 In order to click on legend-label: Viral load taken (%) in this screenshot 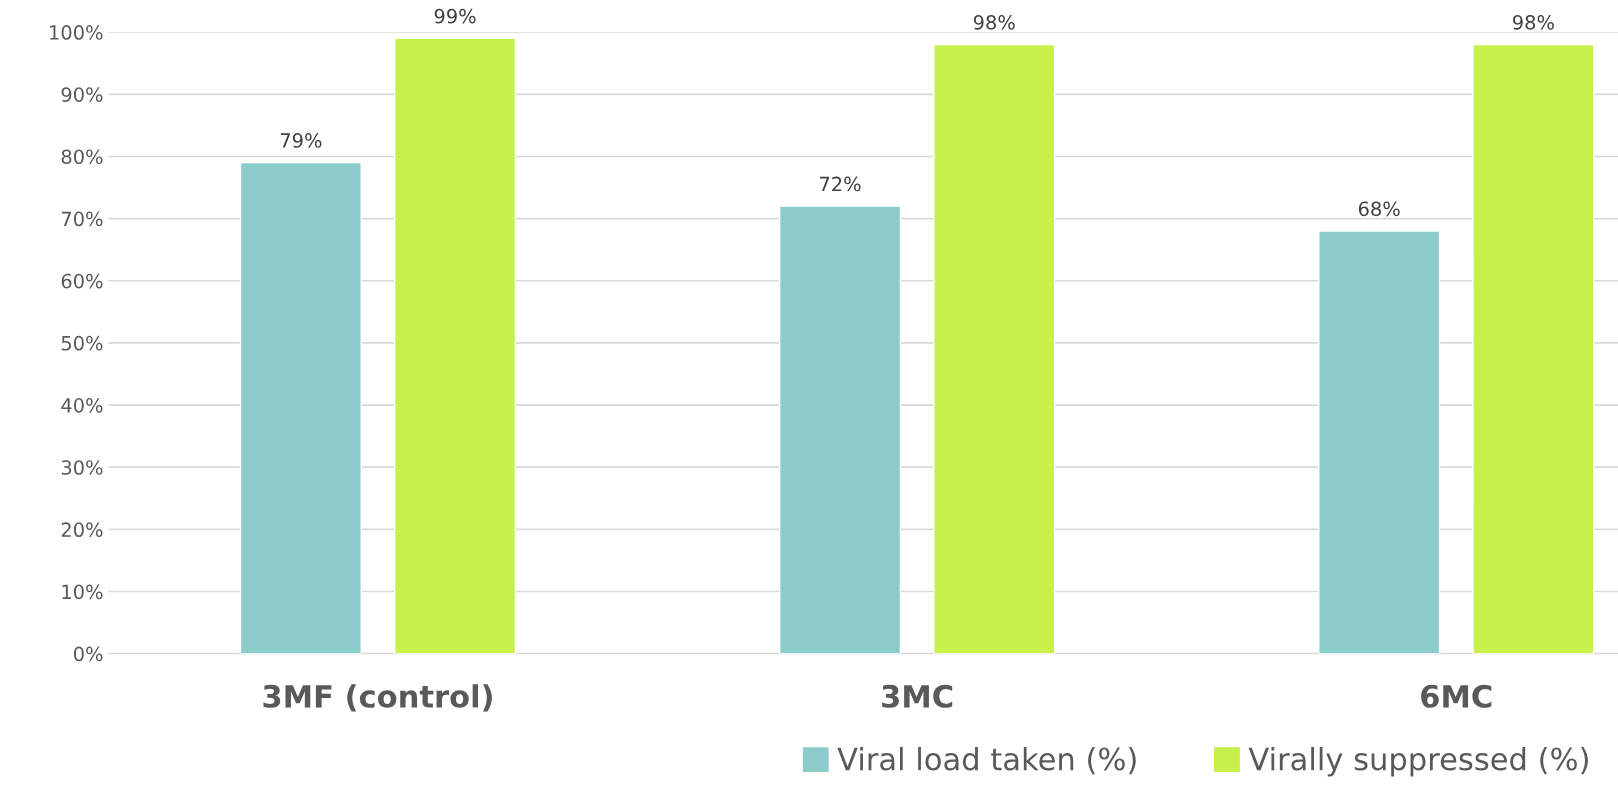, I will do `click(986, 760)`.